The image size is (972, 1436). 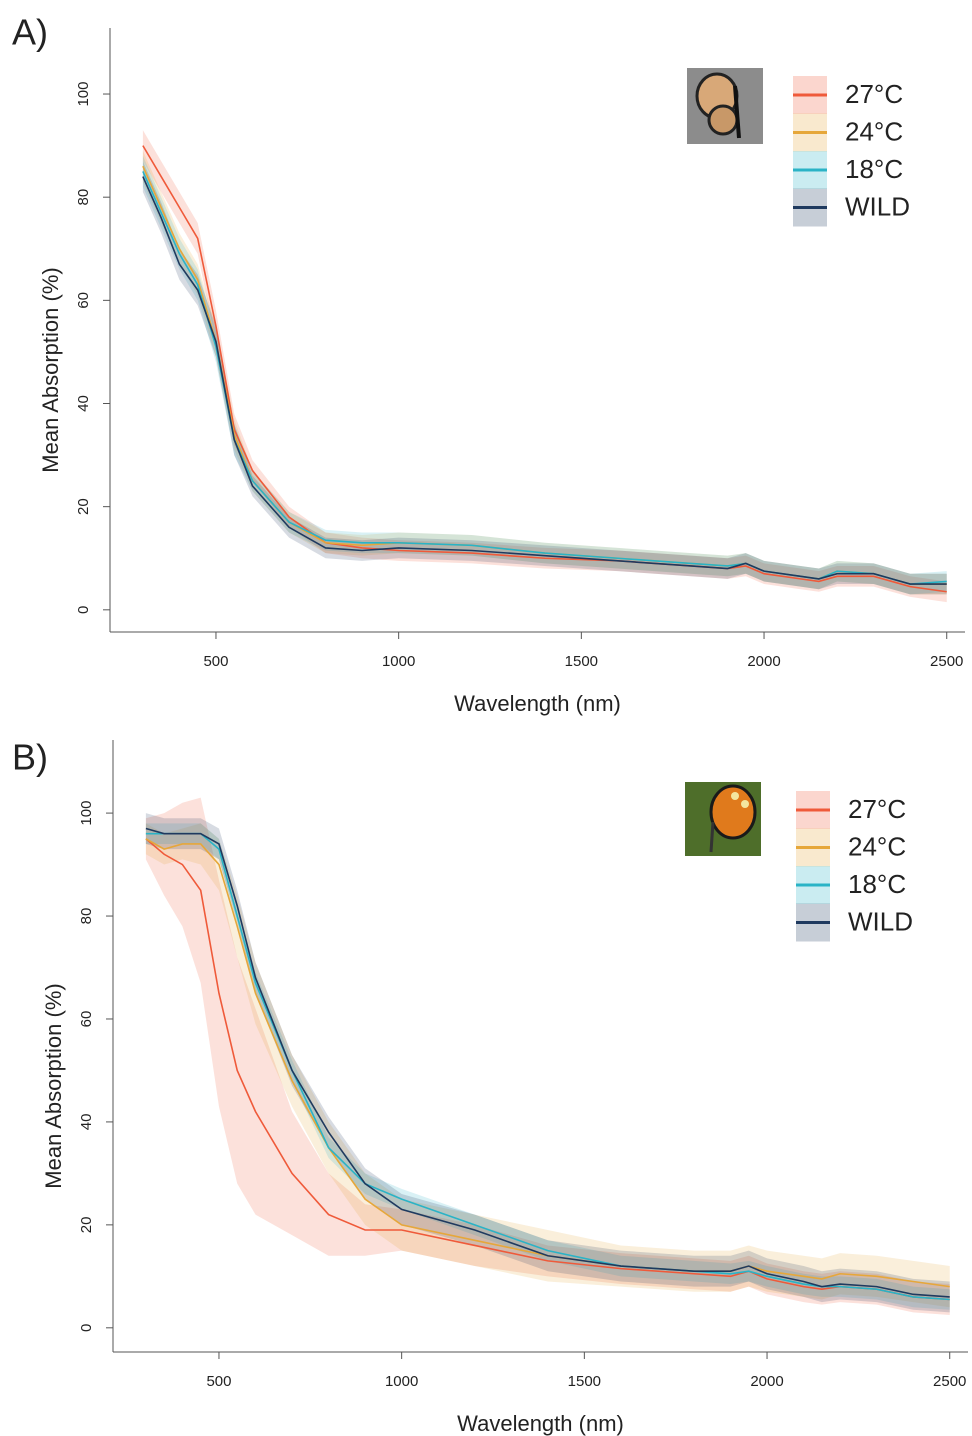 What do you see at coordinates (30, 757) in the screenshot?
I see `panel-label: B)` at bounding box center [30, 757].